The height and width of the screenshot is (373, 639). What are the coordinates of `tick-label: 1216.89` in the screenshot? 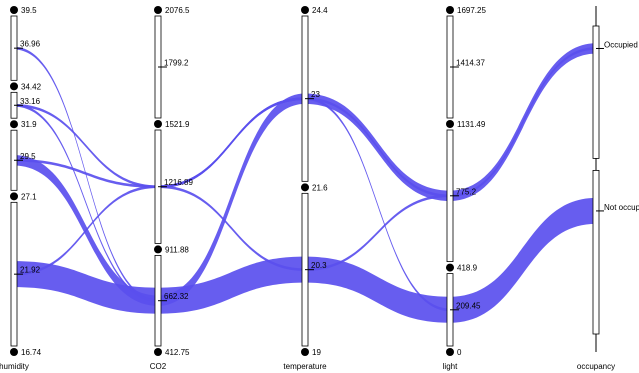 It's located at (178, 182).